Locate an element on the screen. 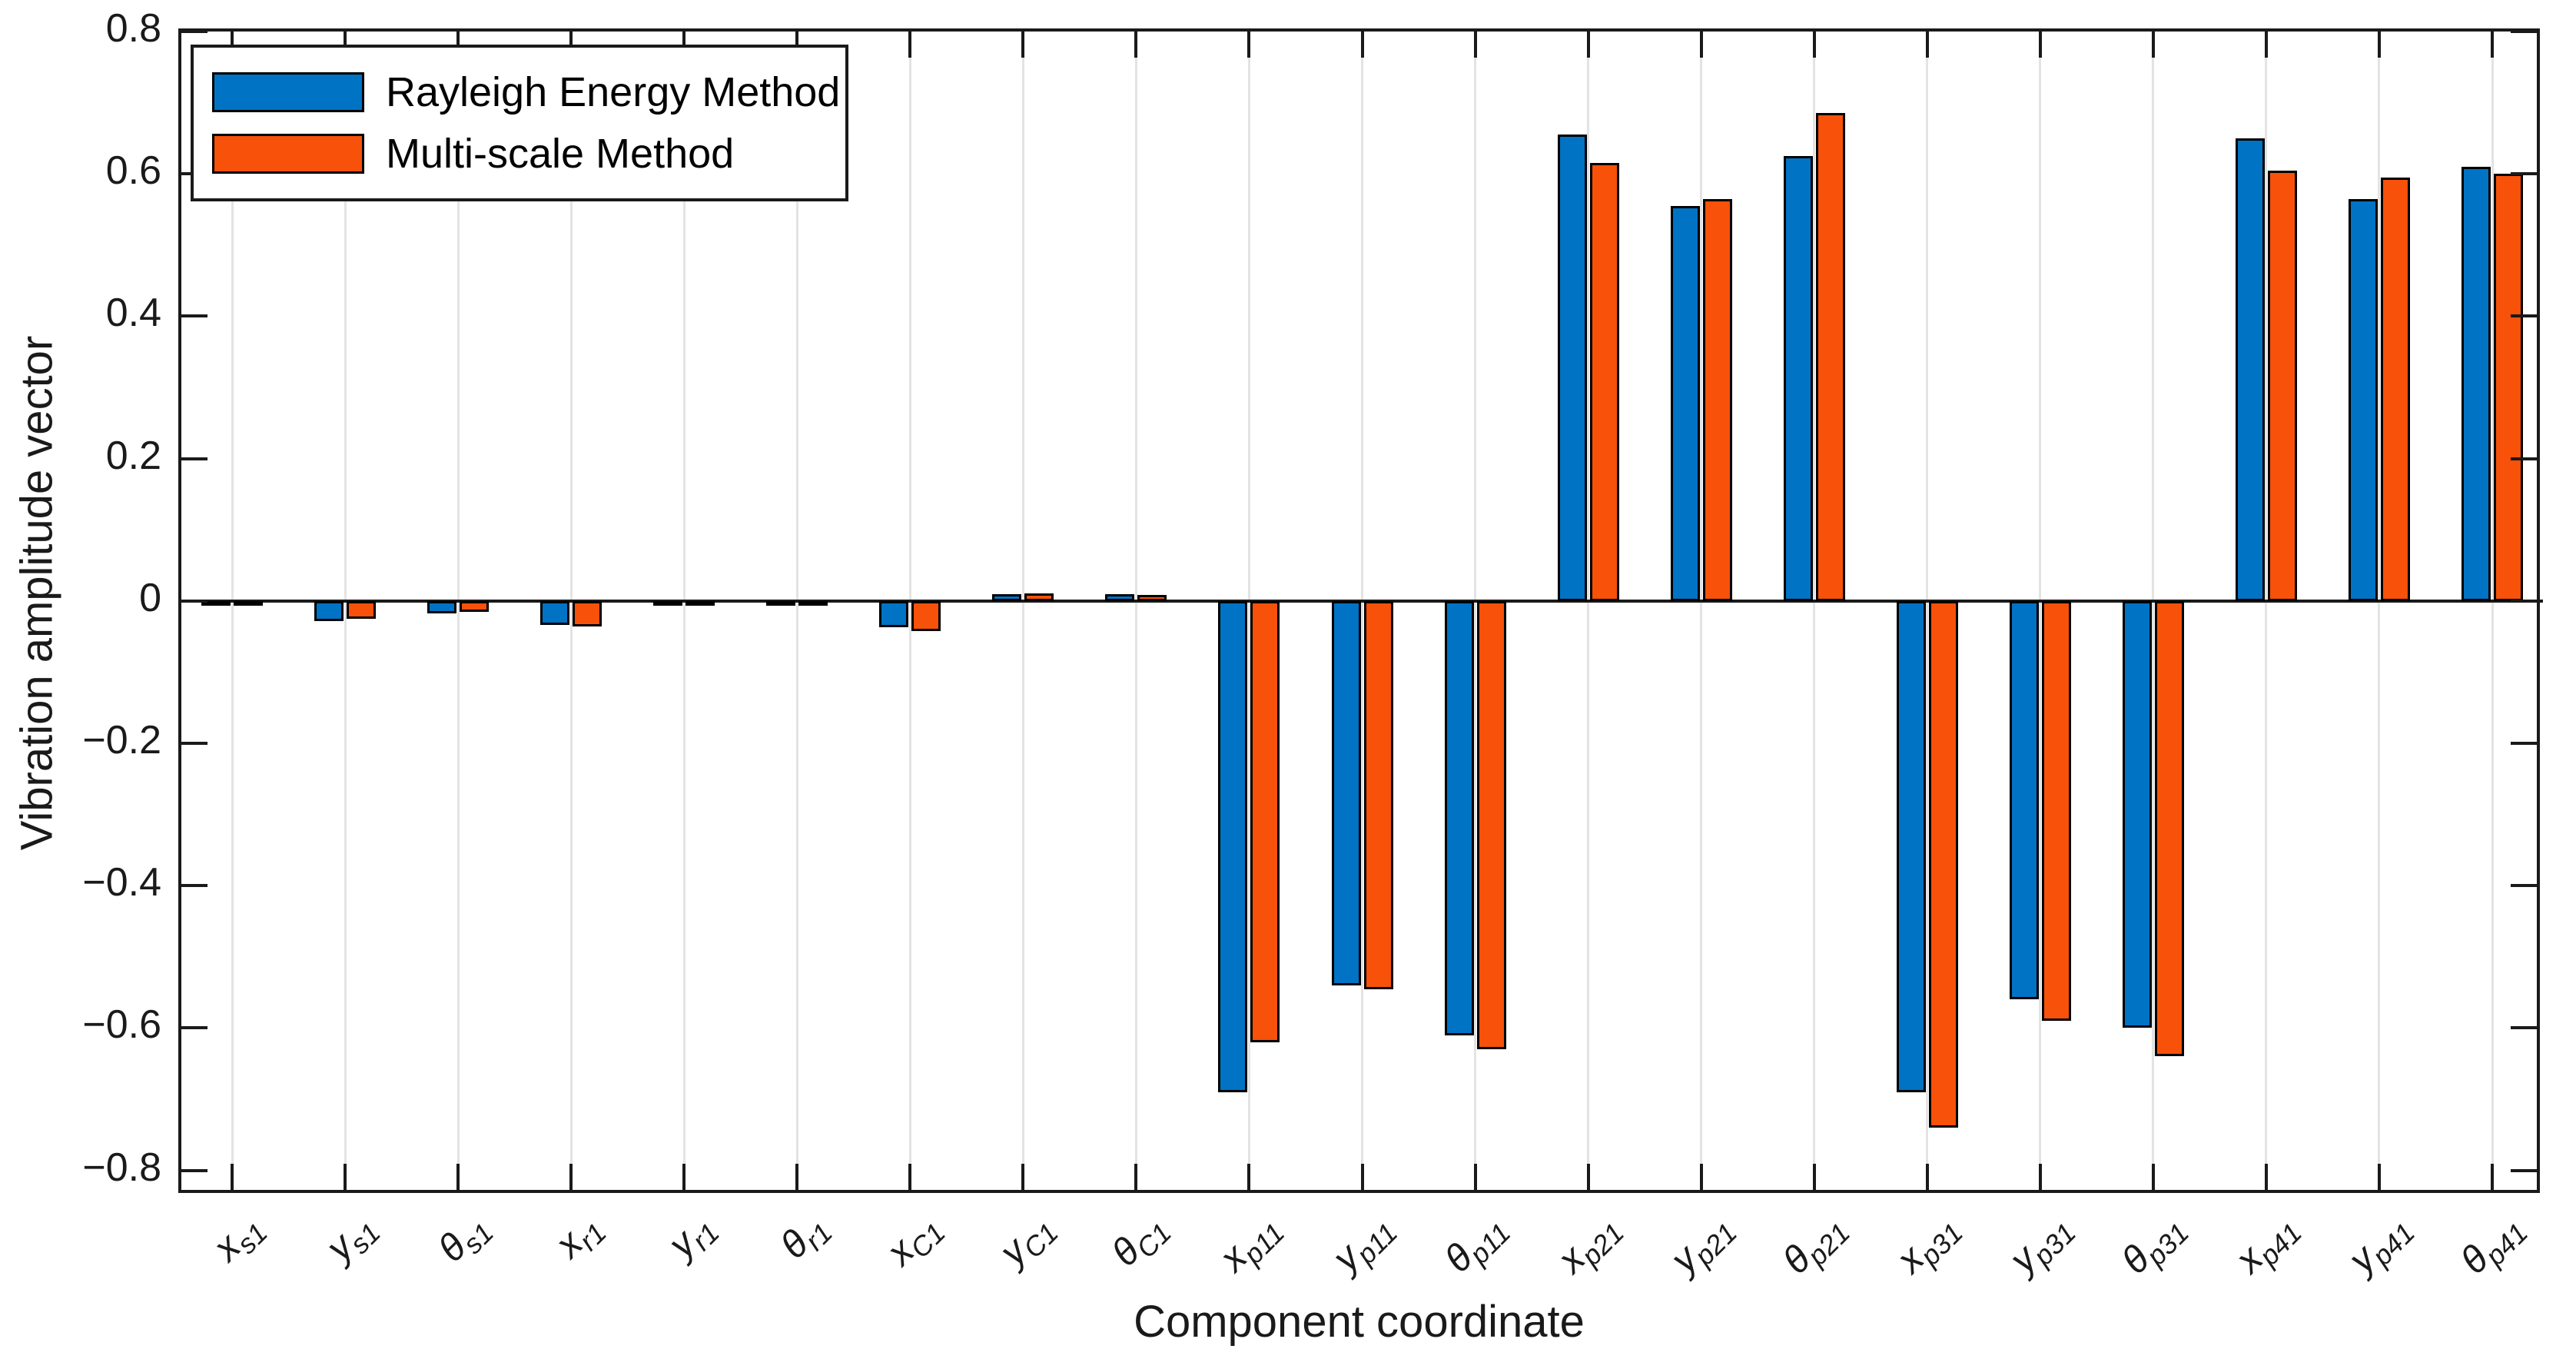  y-tick-label-0.4: 0.4 is located at coordinates (133, 313).